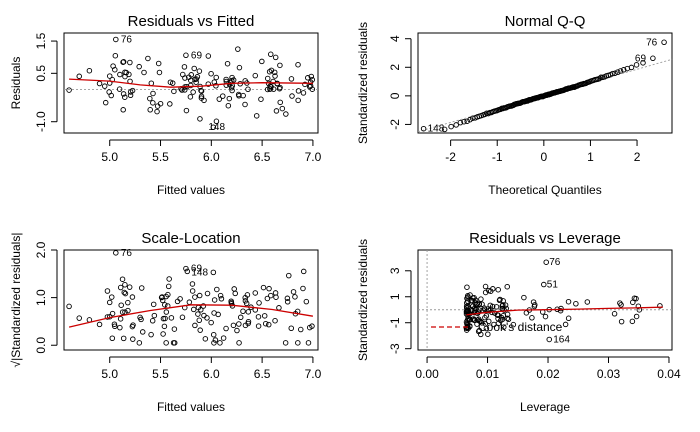  I want to click on panel-3-point-label: 76, so click(127, 253).